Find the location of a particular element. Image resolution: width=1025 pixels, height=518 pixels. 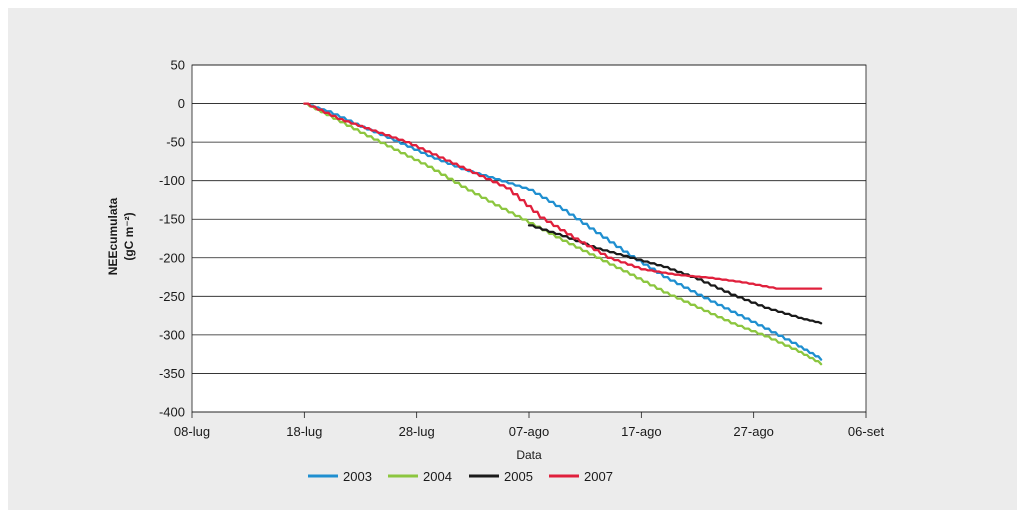

legend-label: 2005 is located at coordinates (518, 476).